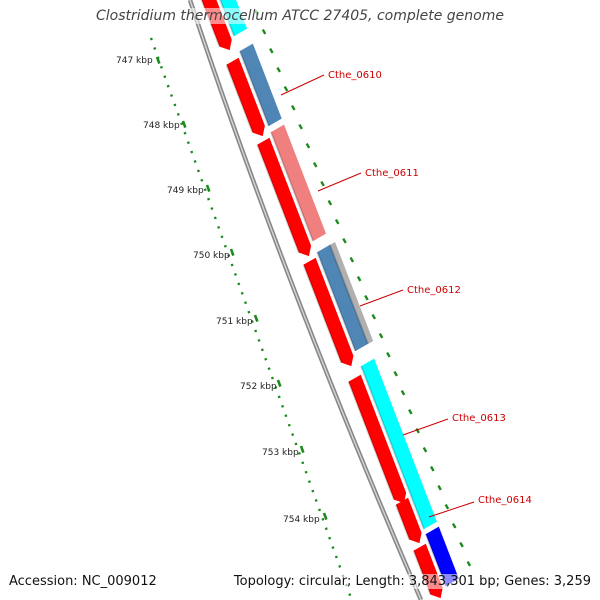 The width and height of the screenshot is (600, 600). I want to click on cds-arrow-5-shade, so click(402, 522).